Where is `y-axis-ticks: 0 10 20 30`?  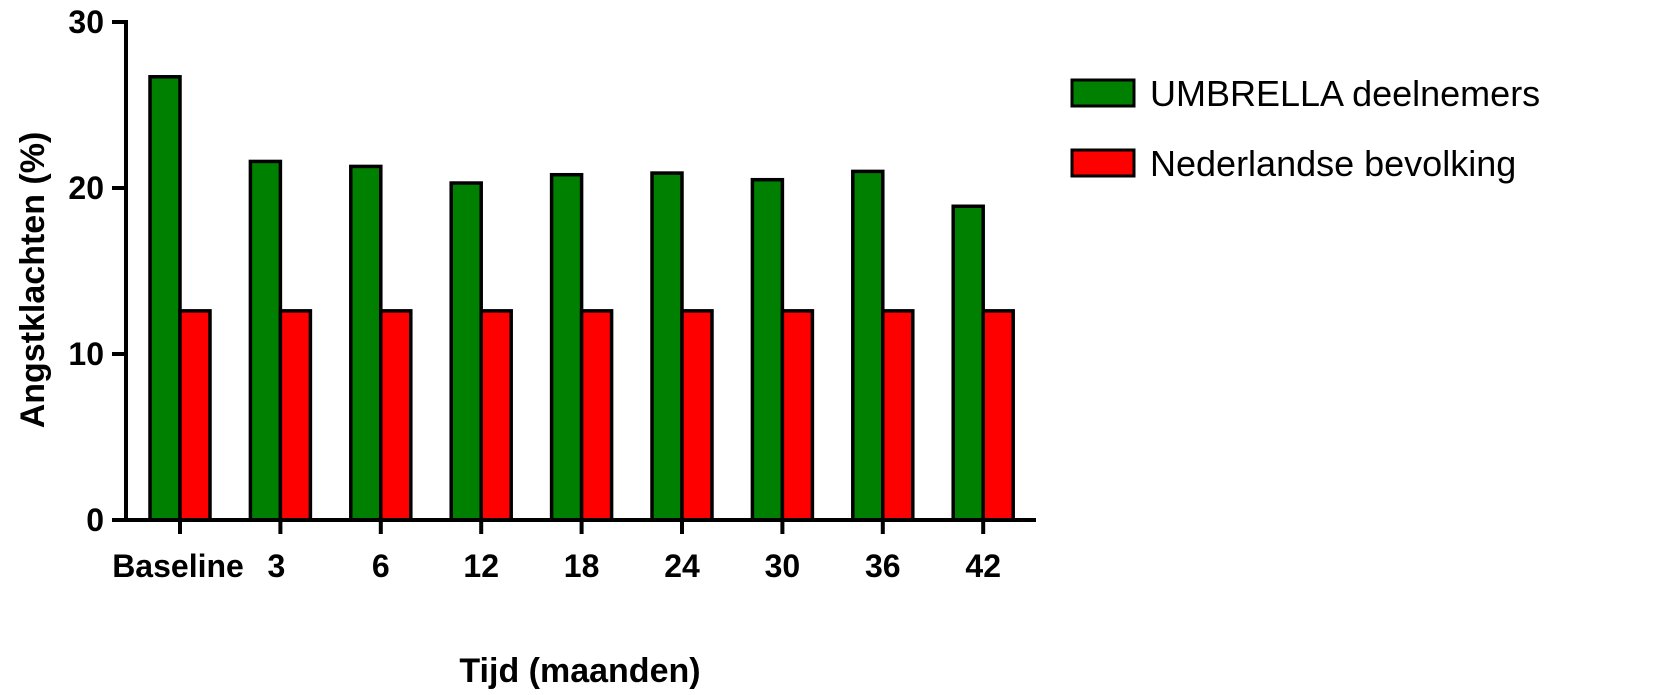
y-axis-ticks: 0 10 20 30 is located at coordinates (97, 271).